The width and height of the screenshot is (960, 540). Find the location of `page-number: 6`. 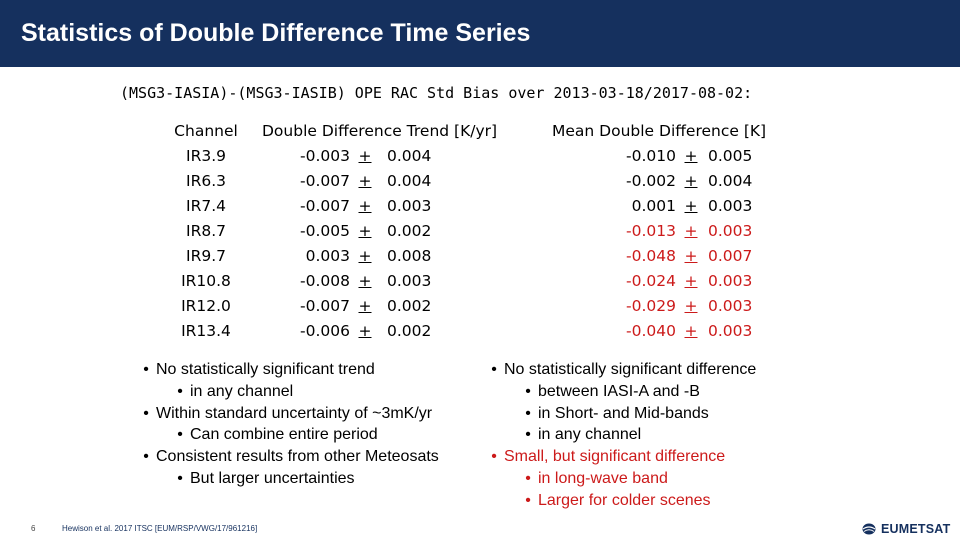

page-number: 6 is located at coordinates (33, 528).